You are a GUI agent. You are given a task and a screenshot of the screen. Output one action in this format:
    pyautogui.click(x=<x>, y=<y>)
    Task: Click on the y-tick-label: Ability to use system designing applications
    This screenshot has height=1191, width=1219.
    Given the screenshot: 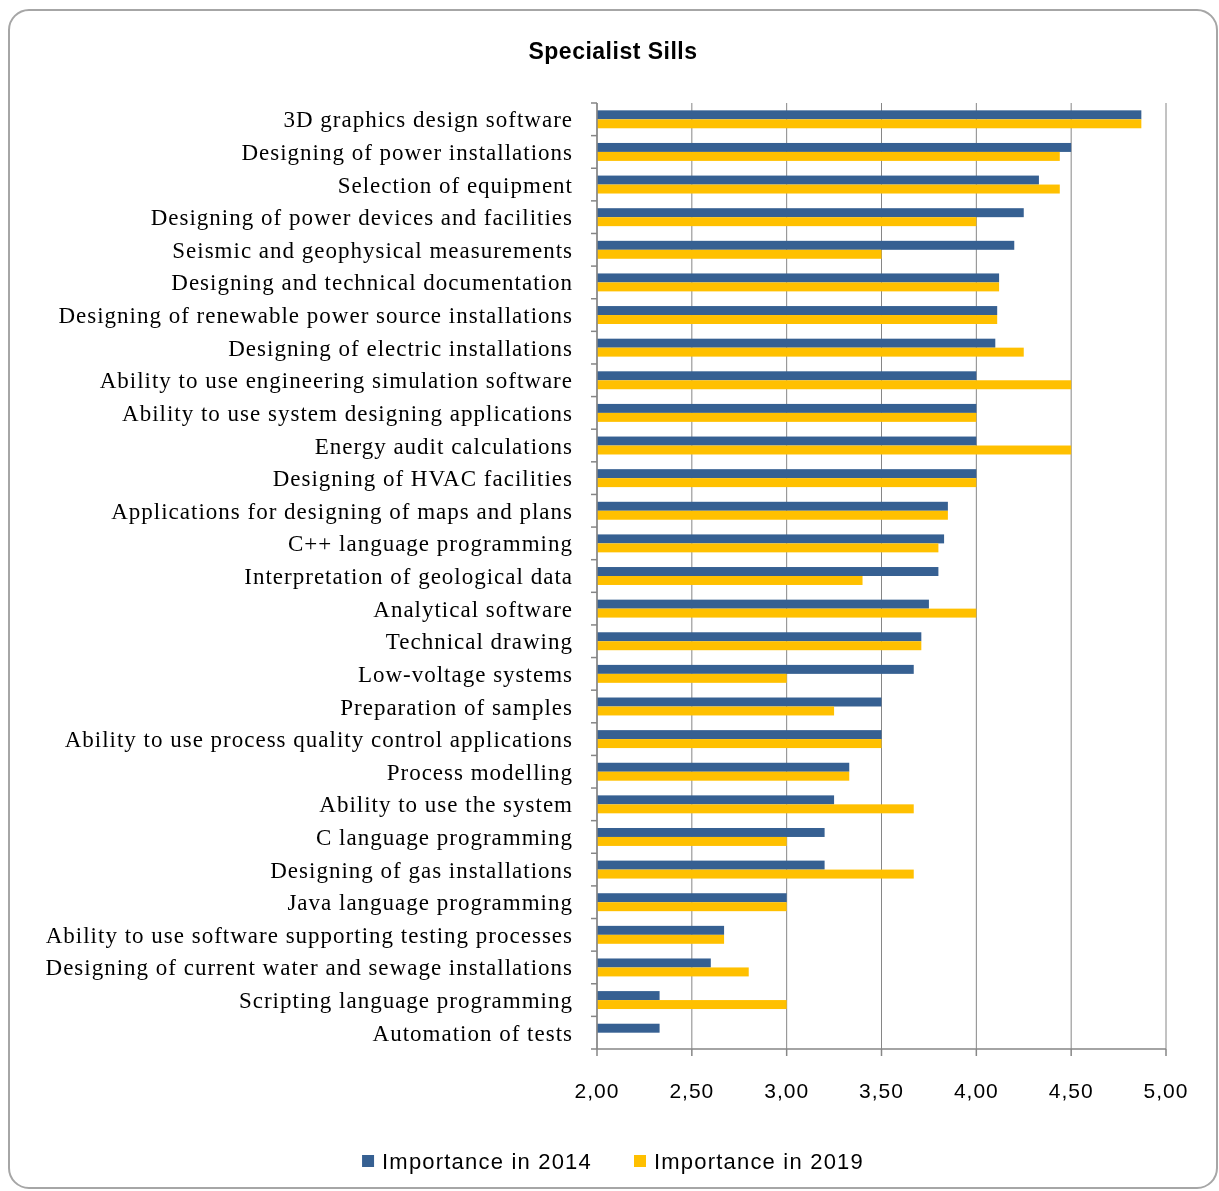 What is the action you would take?
    pyautogui.click(x=347, y=413)
    